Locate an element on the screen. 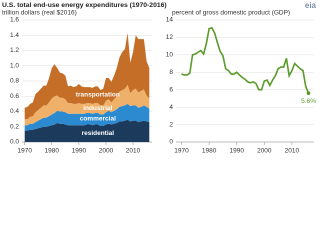 The image size is (320, 240). y-tick-label: 1.6 is located at coordinates (14, 20).